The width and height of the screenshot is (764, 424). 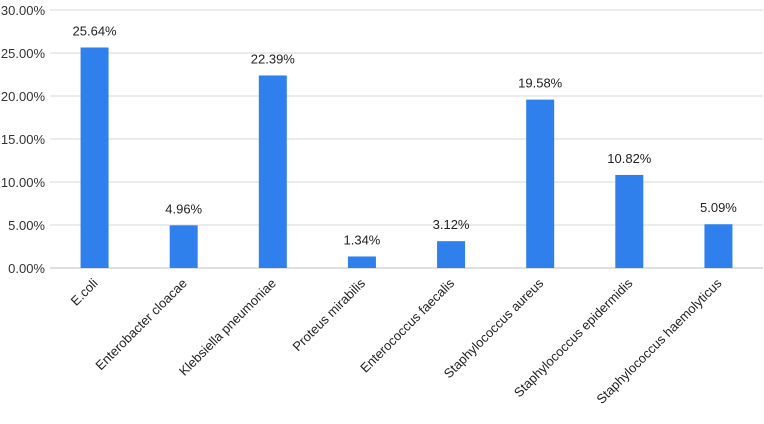 What do you see at coordinates (329, 314) in the screenshot?
I see `category-label: Proteus mirabilis` at bounding box center [329, 314].